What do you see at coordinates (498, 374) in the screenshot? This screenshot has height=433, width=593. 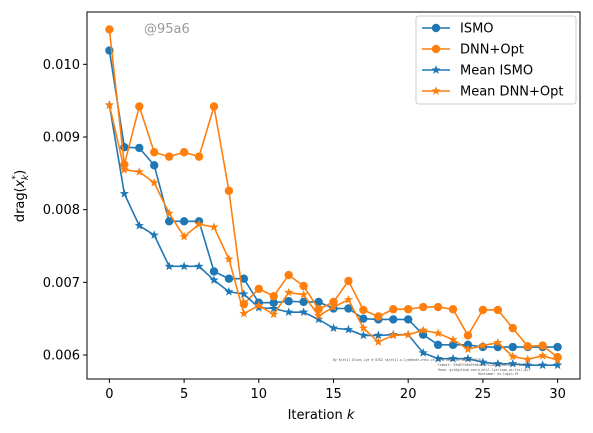 I see `footnote-line: Hostname: eu-login-19` at bounding box center [498, 374].